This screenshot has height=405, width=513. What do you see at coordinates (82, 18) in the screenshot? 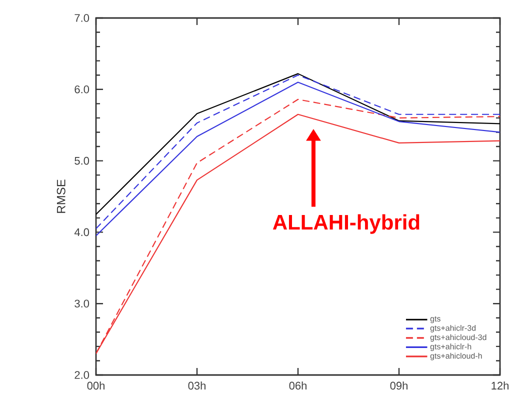
I see `y-tick-label: 7.0` at bounding box center [82, 18].